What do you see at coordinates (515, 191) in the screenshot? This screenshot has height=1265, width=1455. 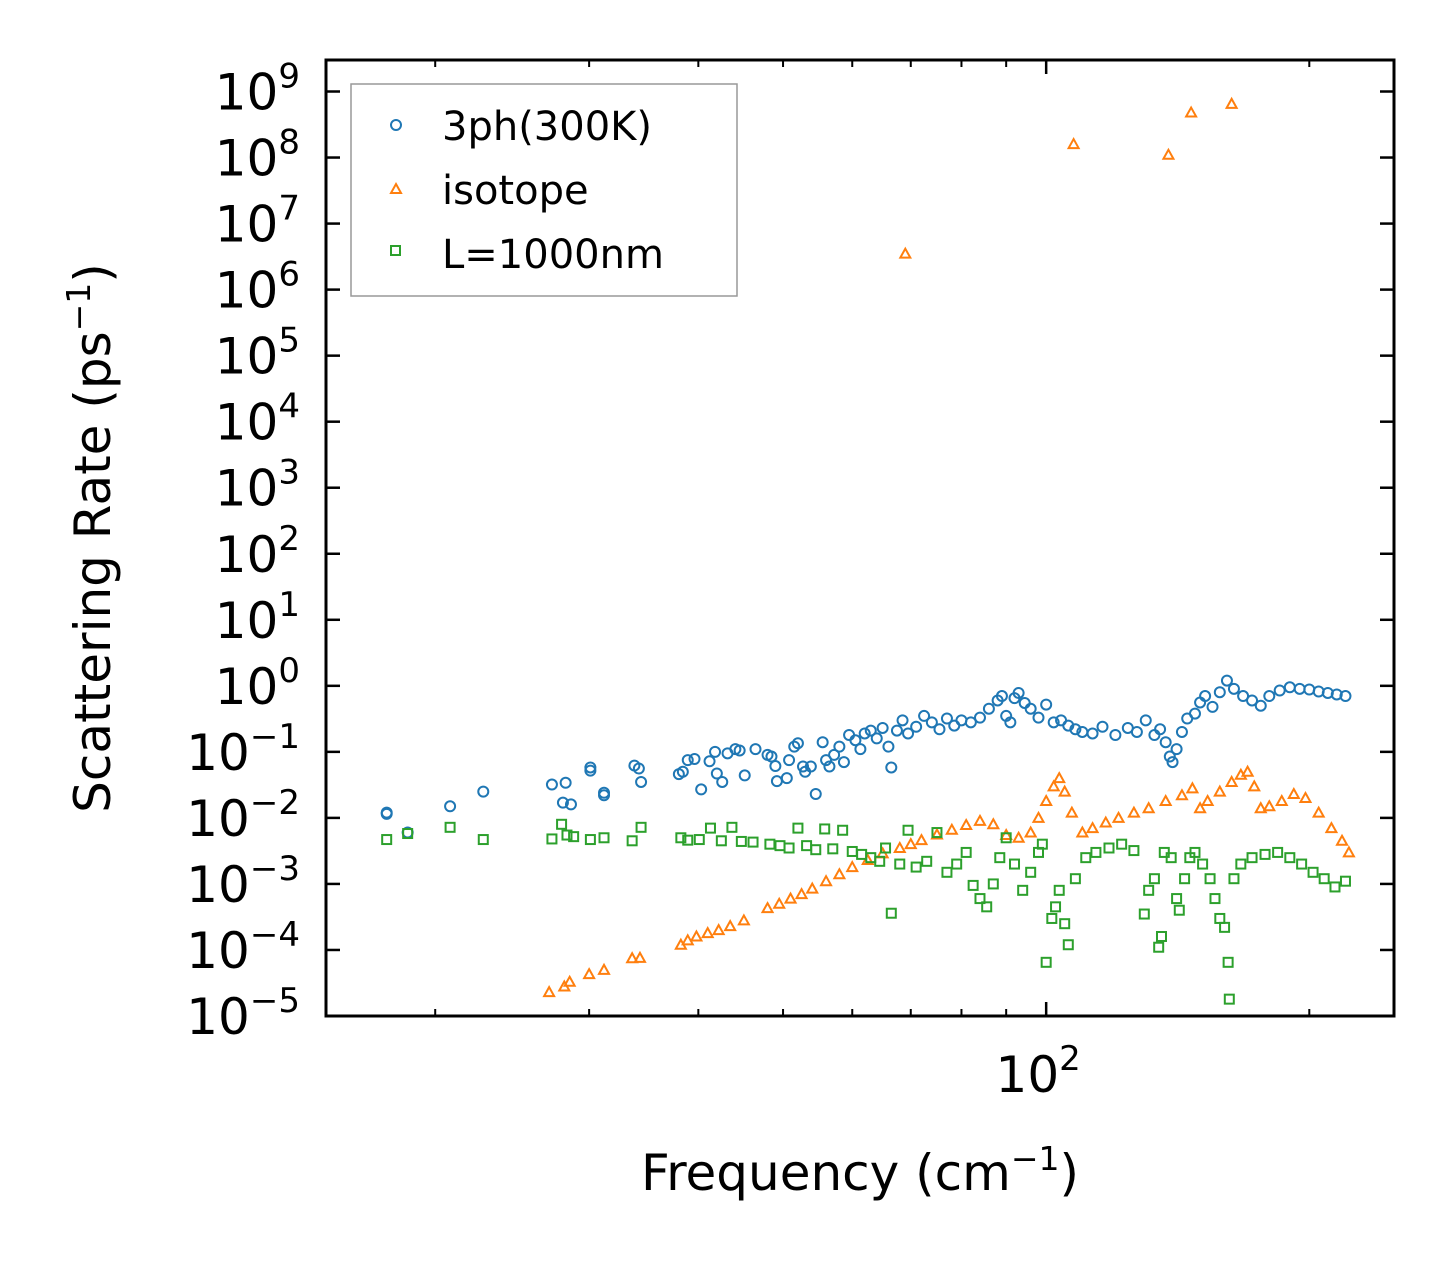 I see `legend-label-isotope: isotope` at bounding box center [515, 191].